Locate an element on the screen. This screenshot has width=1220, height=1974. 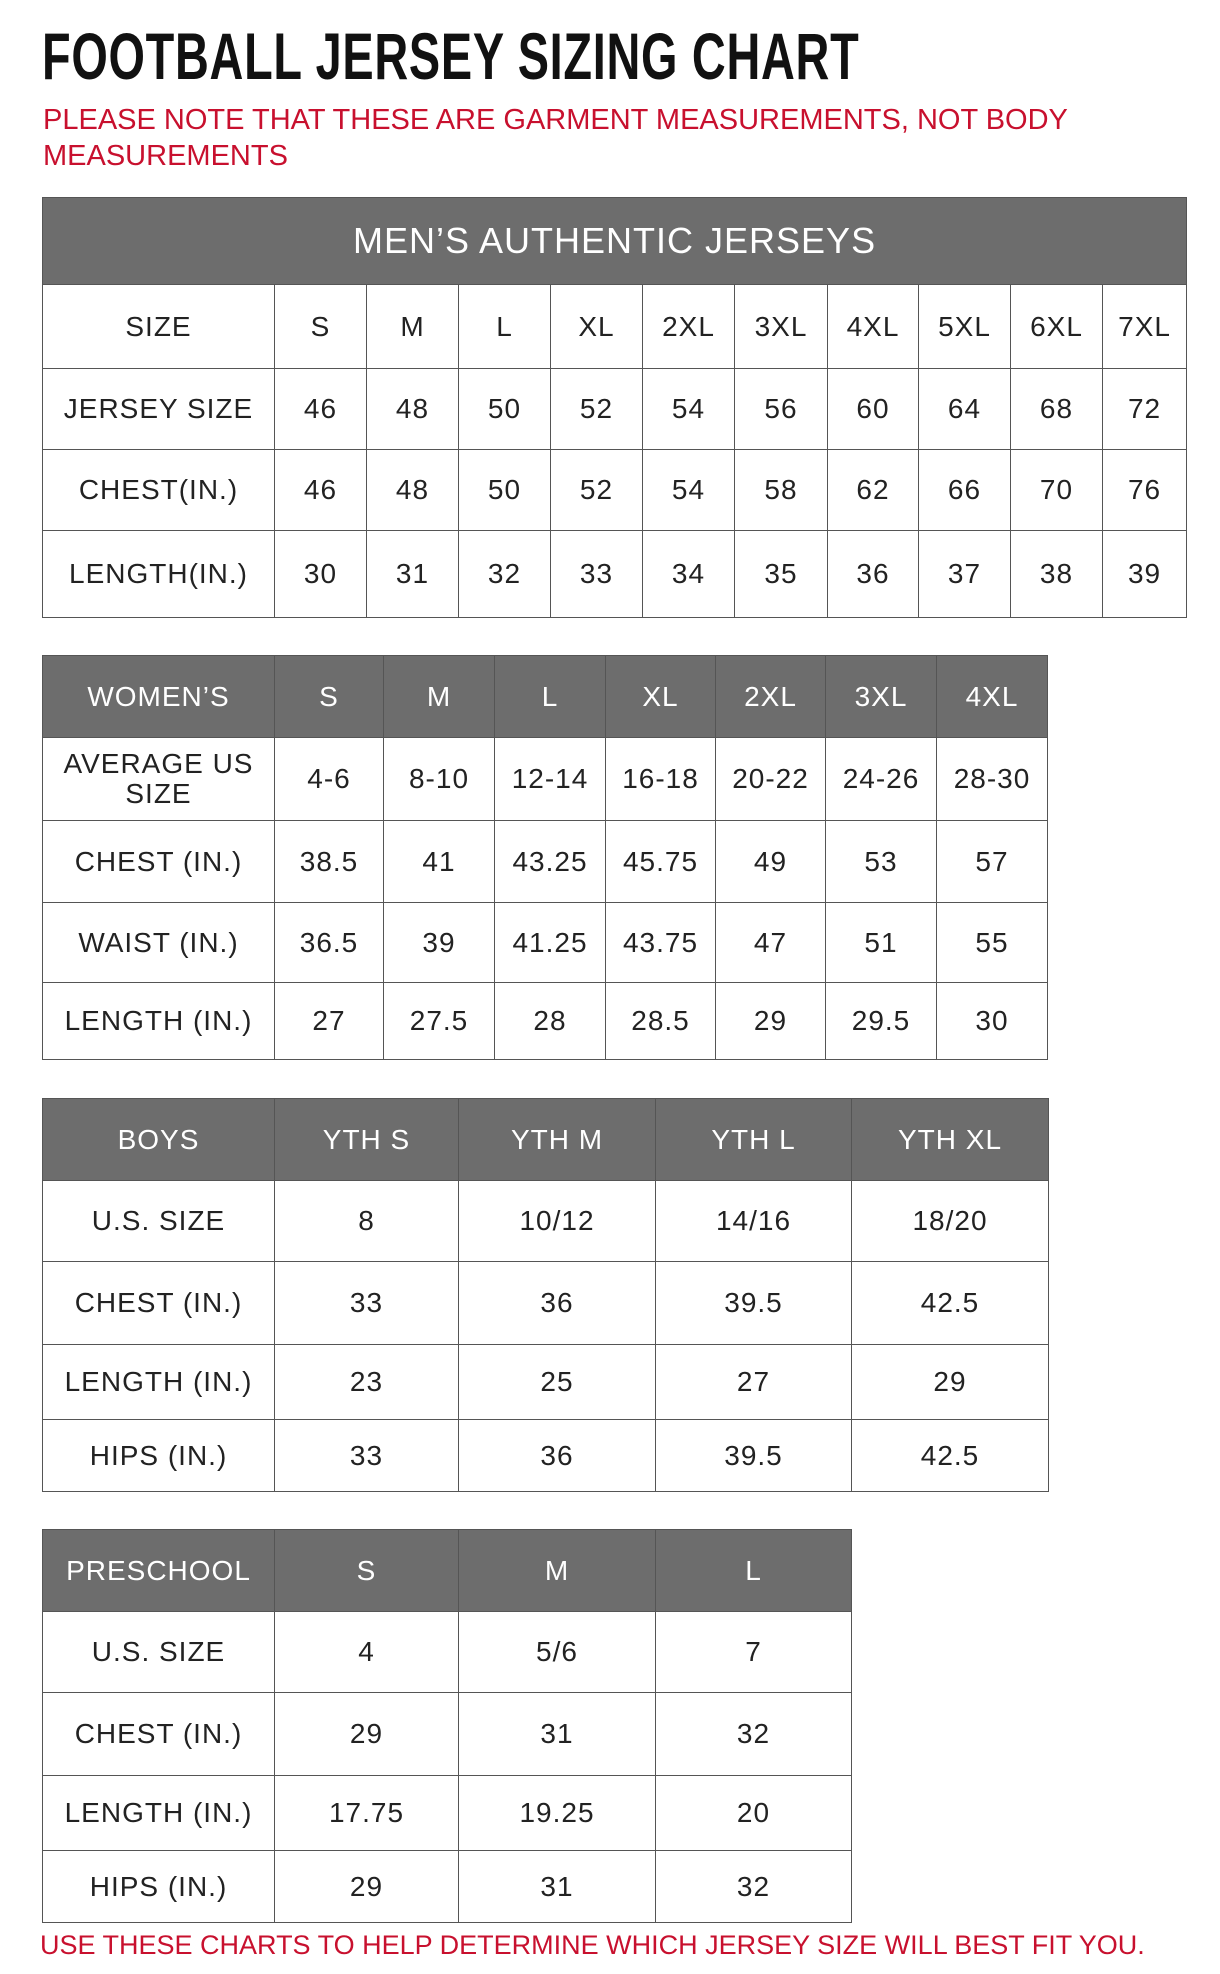
cell: 16-18 is located at coordinates (660, 779).